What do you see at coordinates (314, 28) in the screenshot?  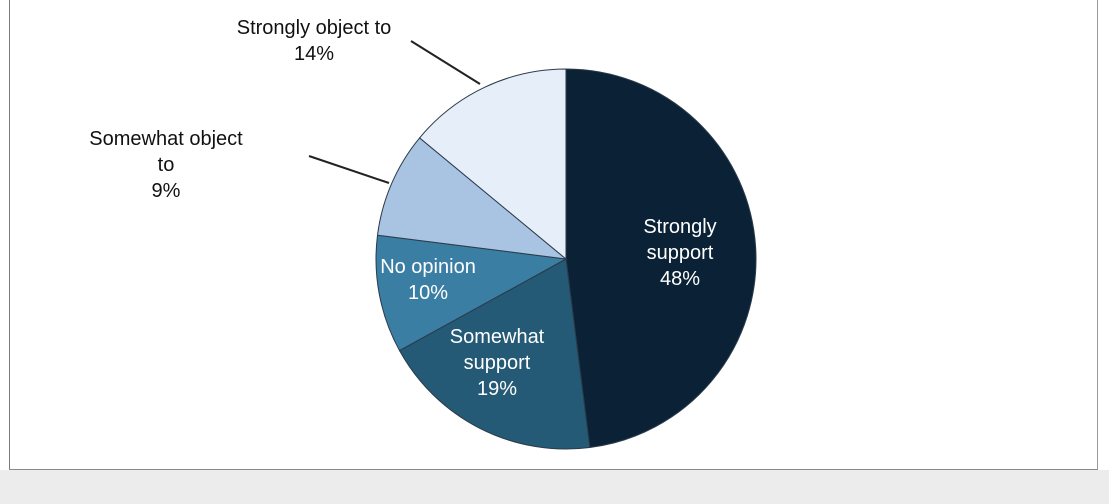 I see `data-label-text: Strongly object to` at bounding box center [314, 28].